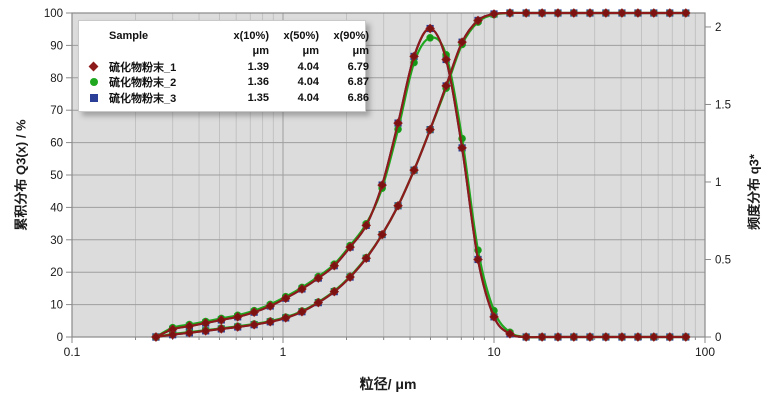 The height and width of the screenshot is (404, 780). Describe the element at coordinates (260, 51) in the screenshot. I see `legend-unit-x10: μm` at that location.